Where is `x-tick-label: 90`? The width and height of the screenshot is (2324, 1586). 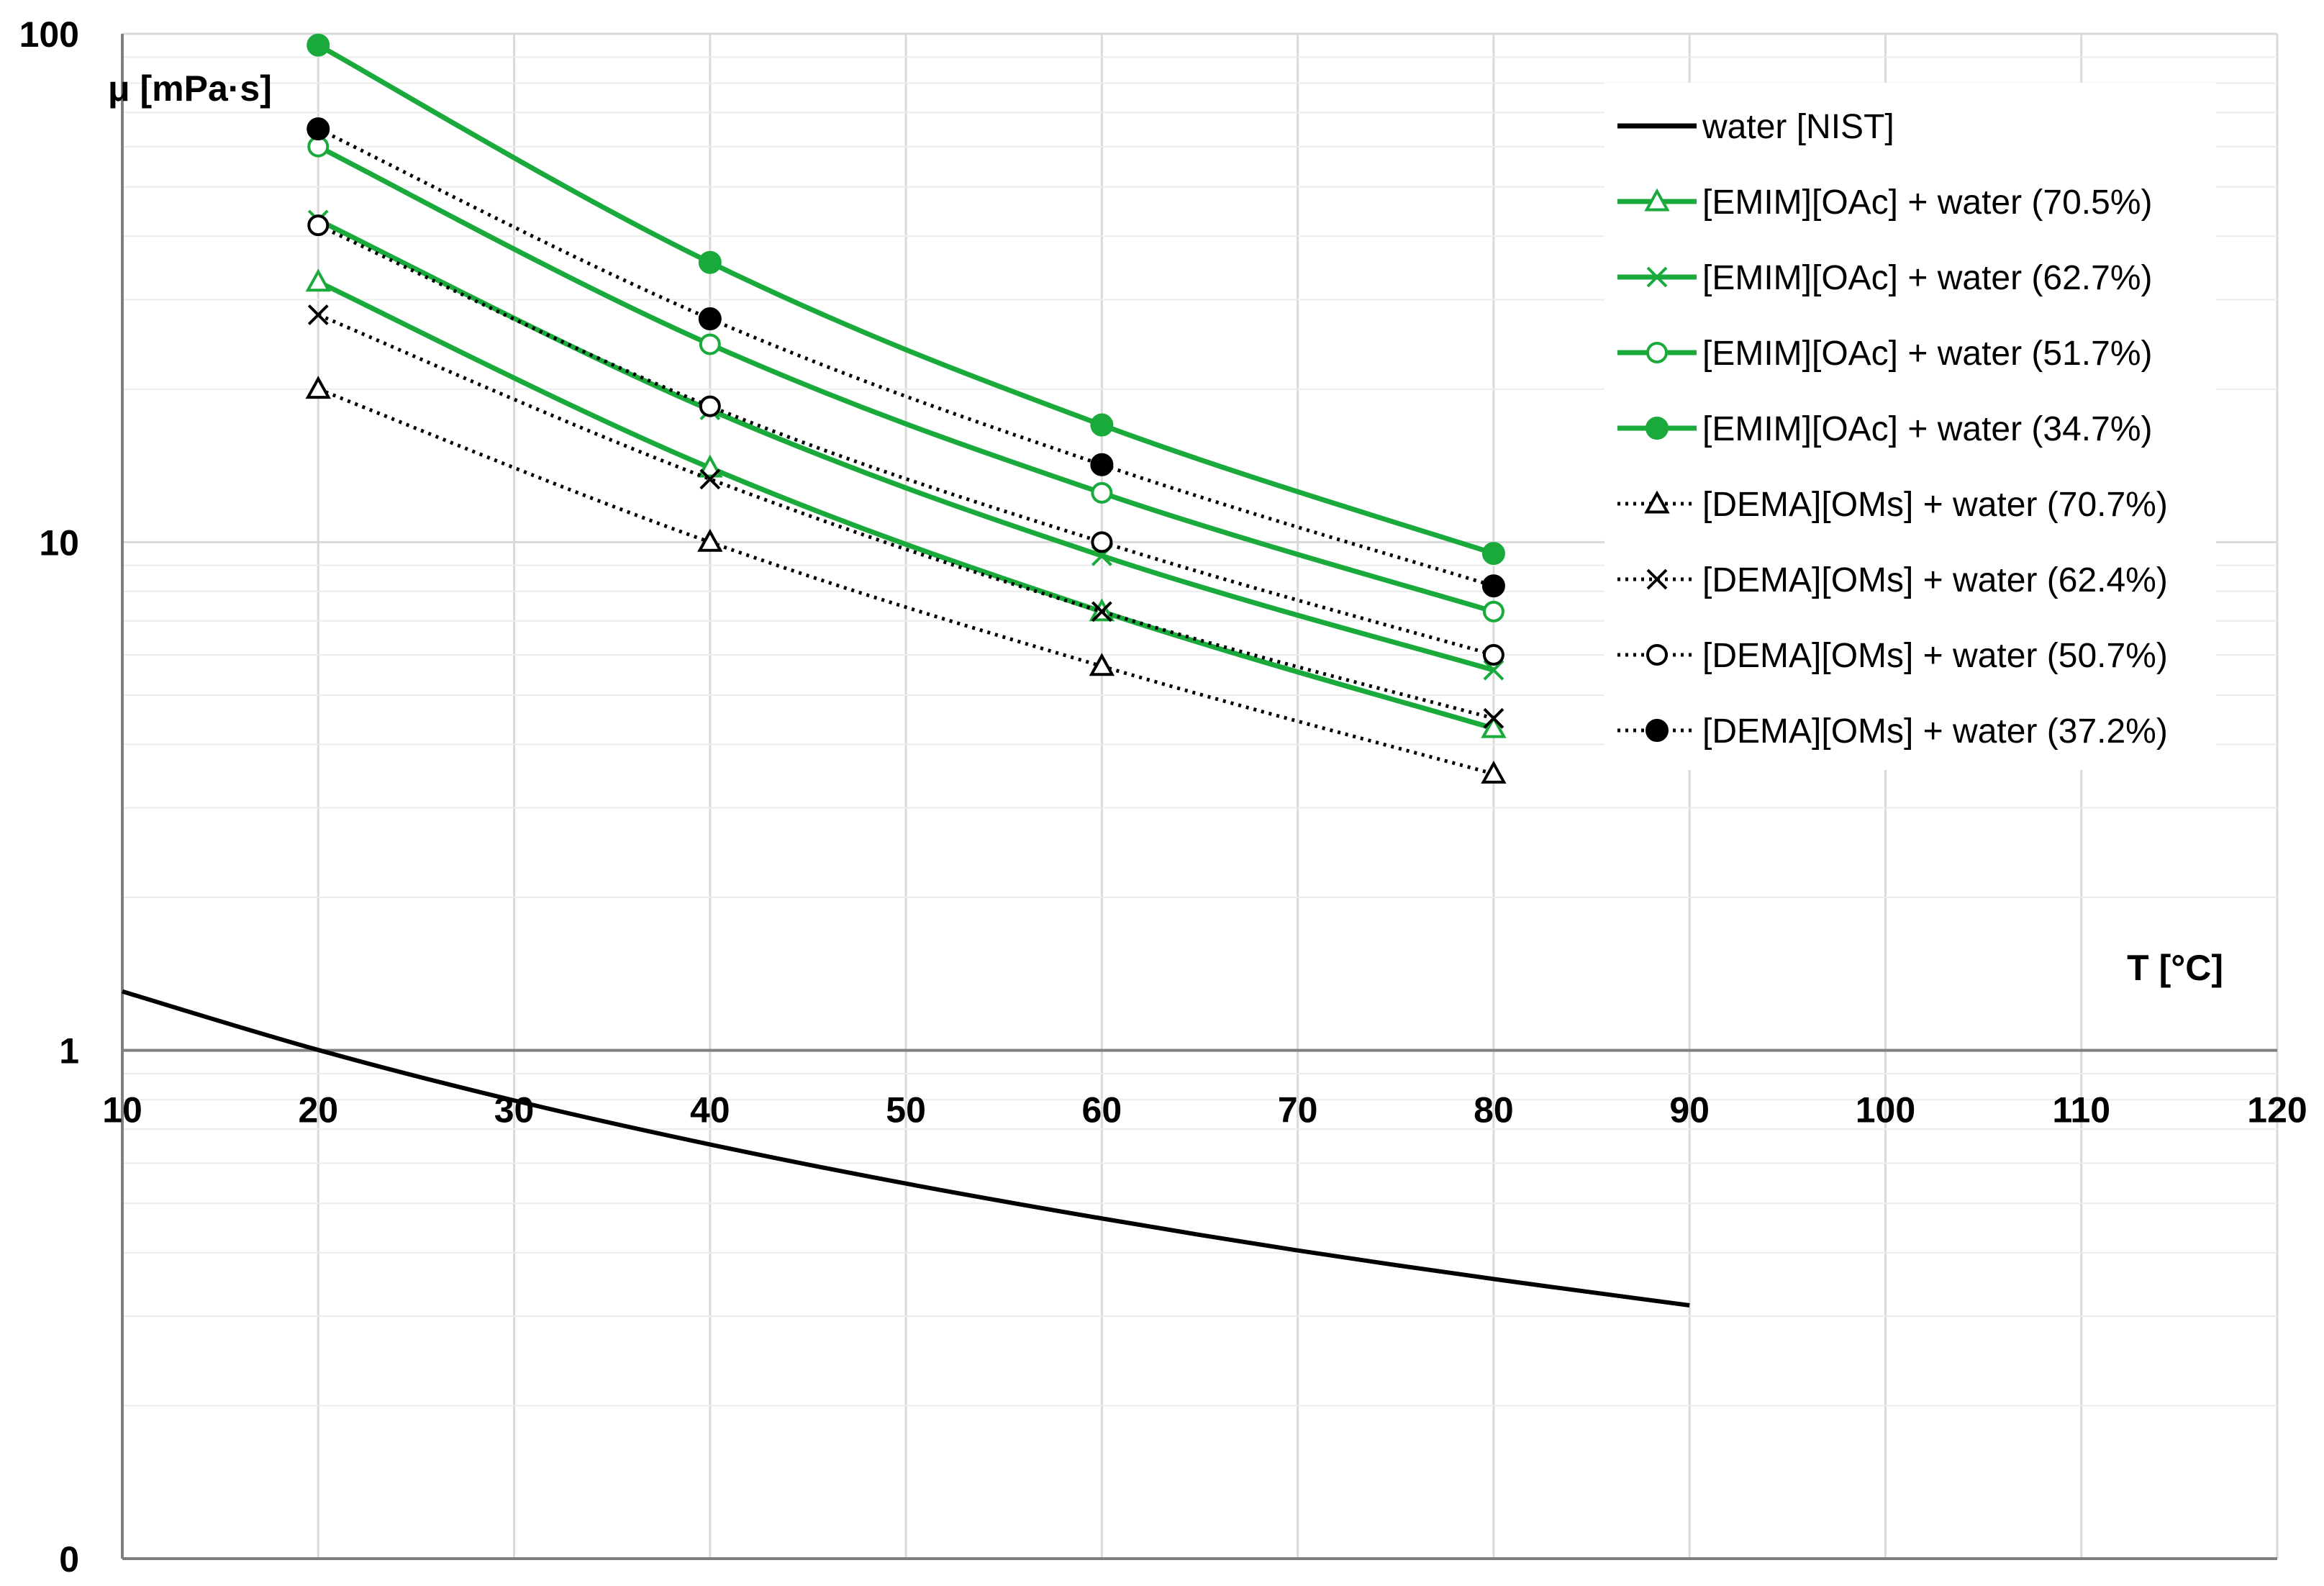
x-tick-label: 90 is located at coordinates (1689, 1110).